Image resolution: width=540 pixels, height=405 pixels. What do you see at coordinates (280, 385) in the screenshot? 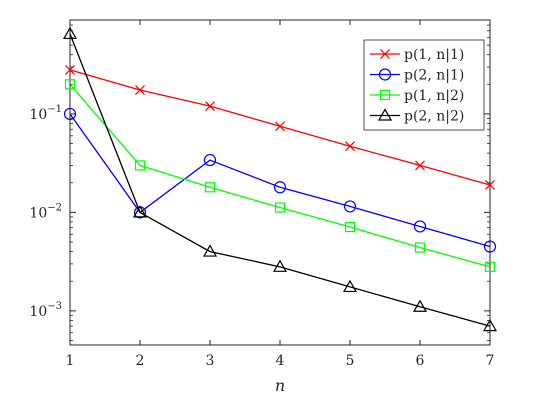
I see `x-axis-label: n` at bounding box center [280, 385].